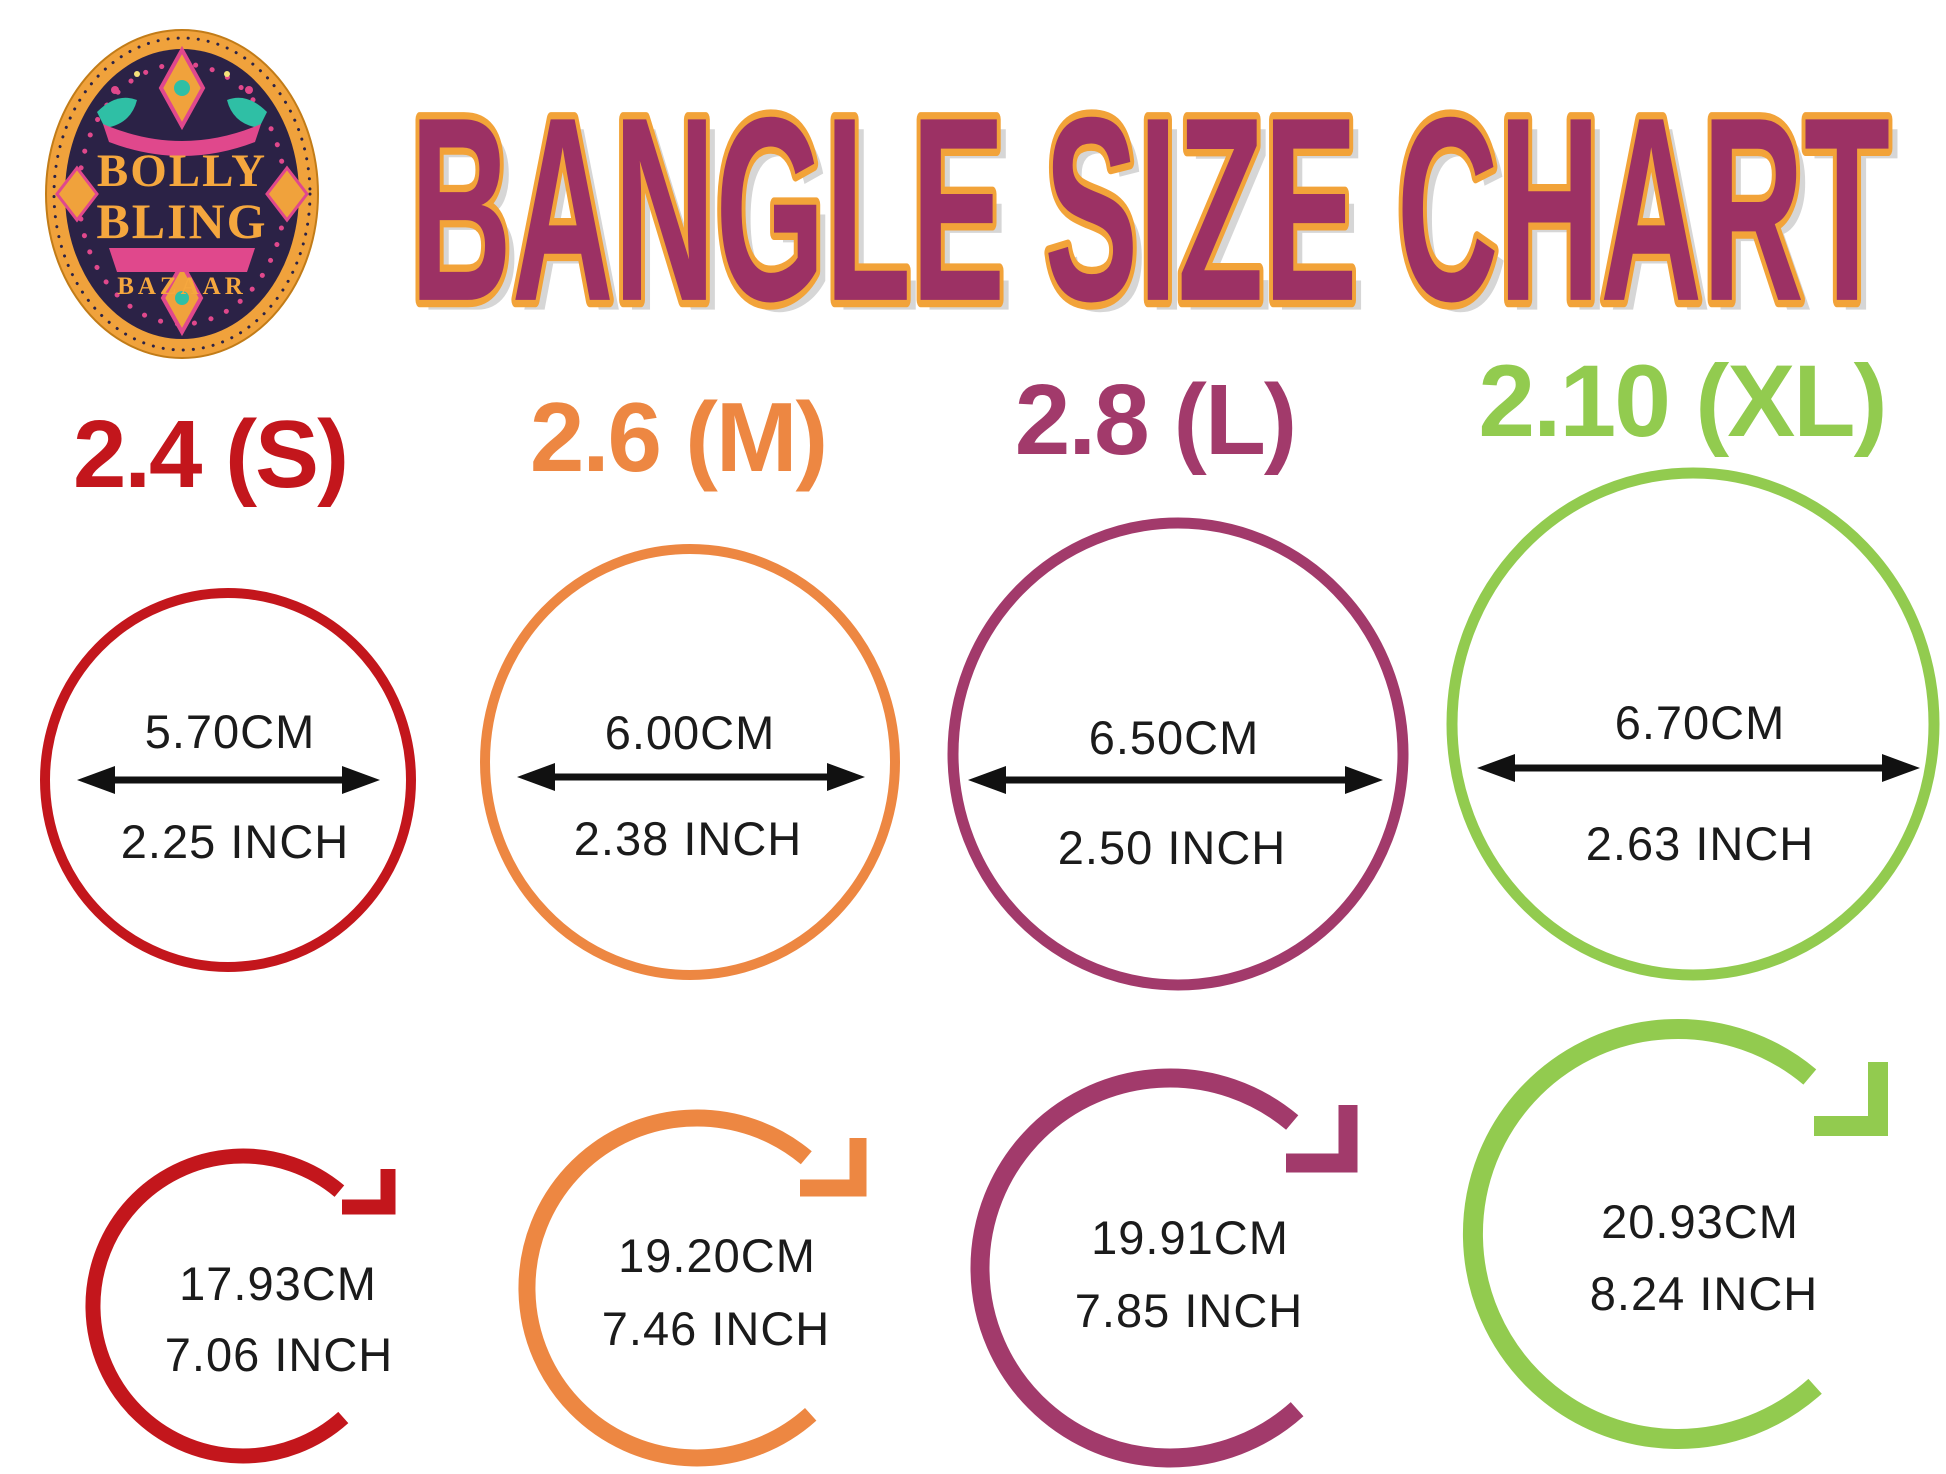 Image resolution: width=1946 pixels, height=1474 pixels. What do you see at coordinates (287, 194) in the screenshot?
I see `logo-right-diamond` at bounding box center [287, 194].